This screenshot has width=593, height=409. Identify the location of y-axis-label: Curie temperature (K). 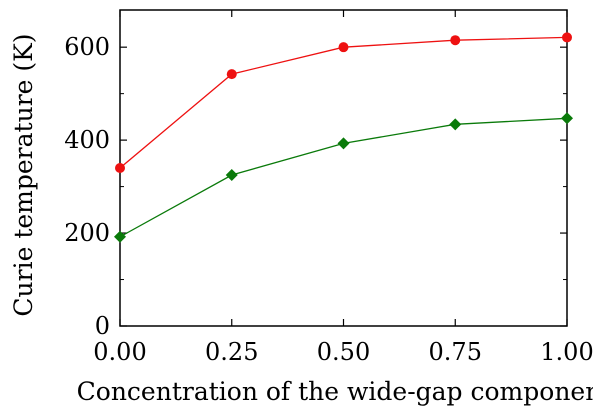
(23, 174).